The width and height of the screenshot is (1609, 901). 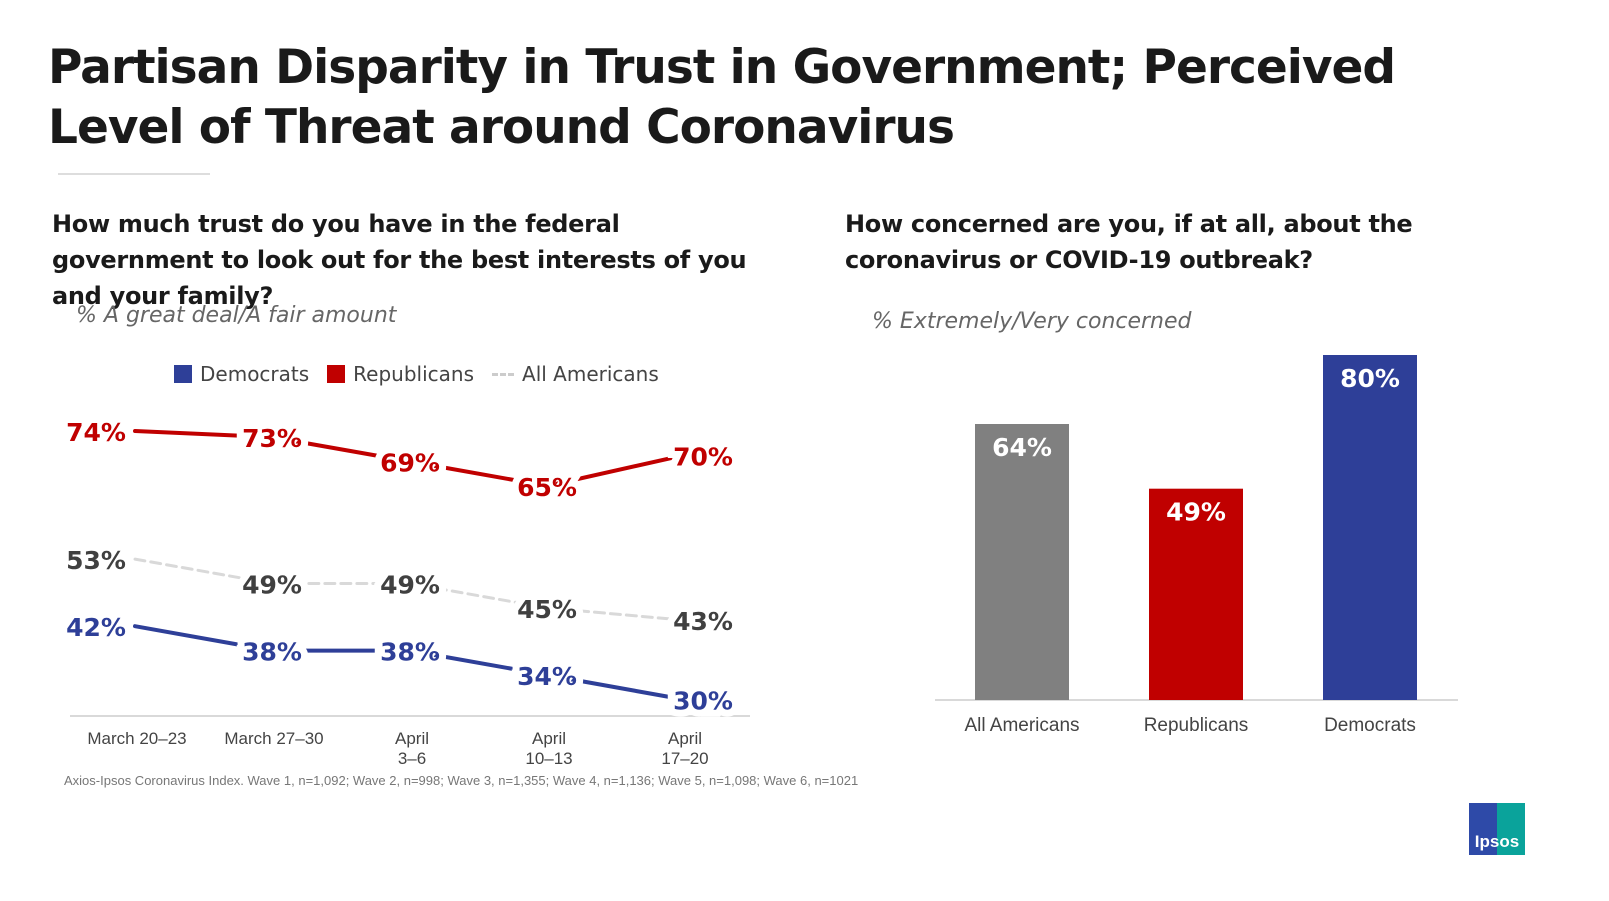 What do you see at coordinates (410, 463) in the screenshot?
I see `data-label: 69%` at bounding box center [410, 463].